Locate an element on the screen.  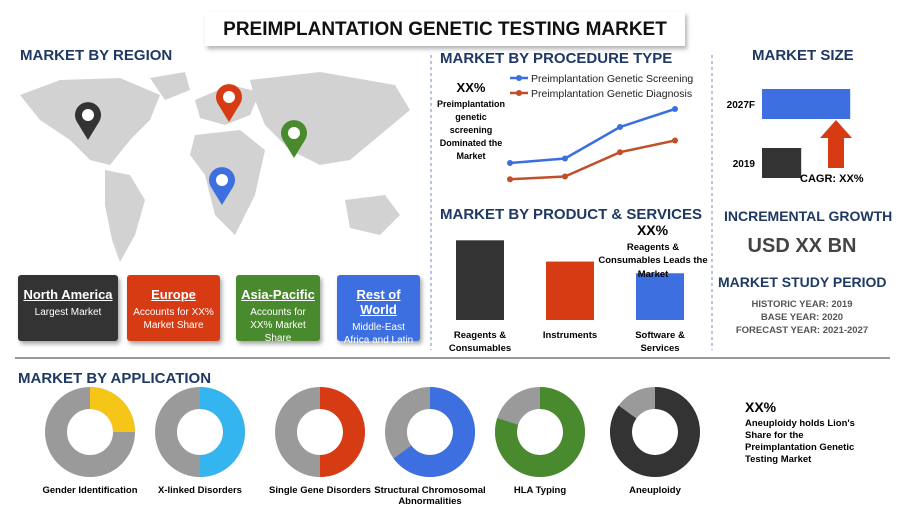
heading: MARKET BY REGION is located at coordinates (96, 55).